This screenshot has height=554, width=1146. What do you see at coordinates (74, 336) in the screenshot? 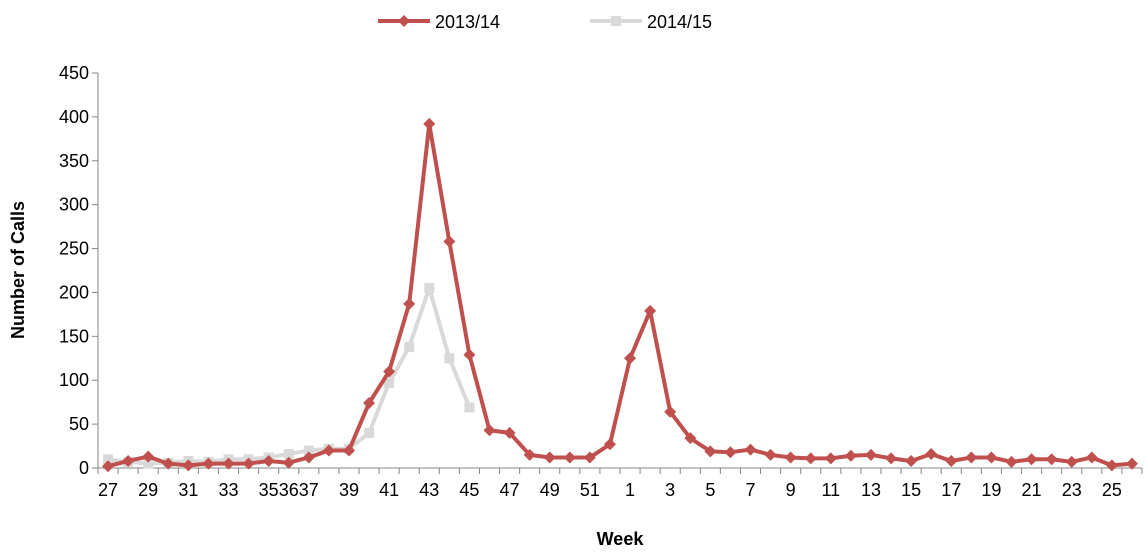
I see `y-tick-label: 150` at bounding box center [74, 336].